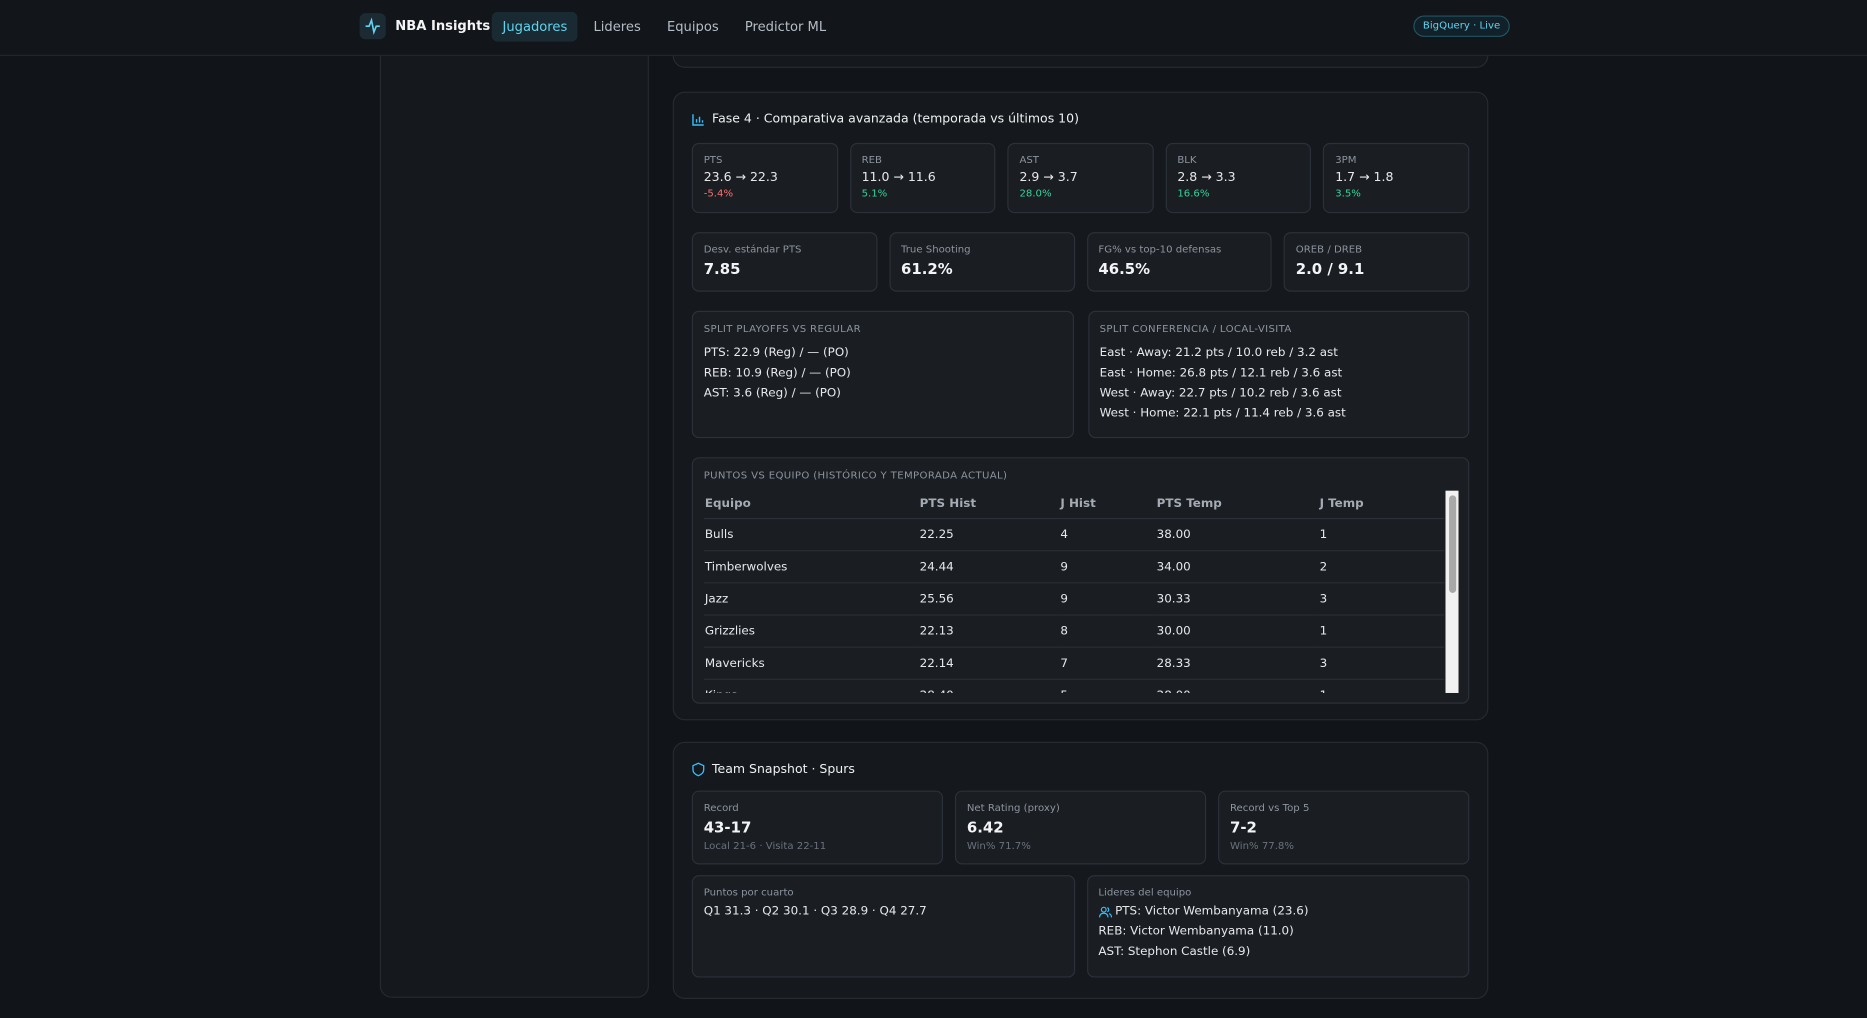 The height and width of the screenshot is (1018, 1867). Describe the element at coordinates (1237, 663) in the screenshot. I see `table-cell: 28.33` at that location.